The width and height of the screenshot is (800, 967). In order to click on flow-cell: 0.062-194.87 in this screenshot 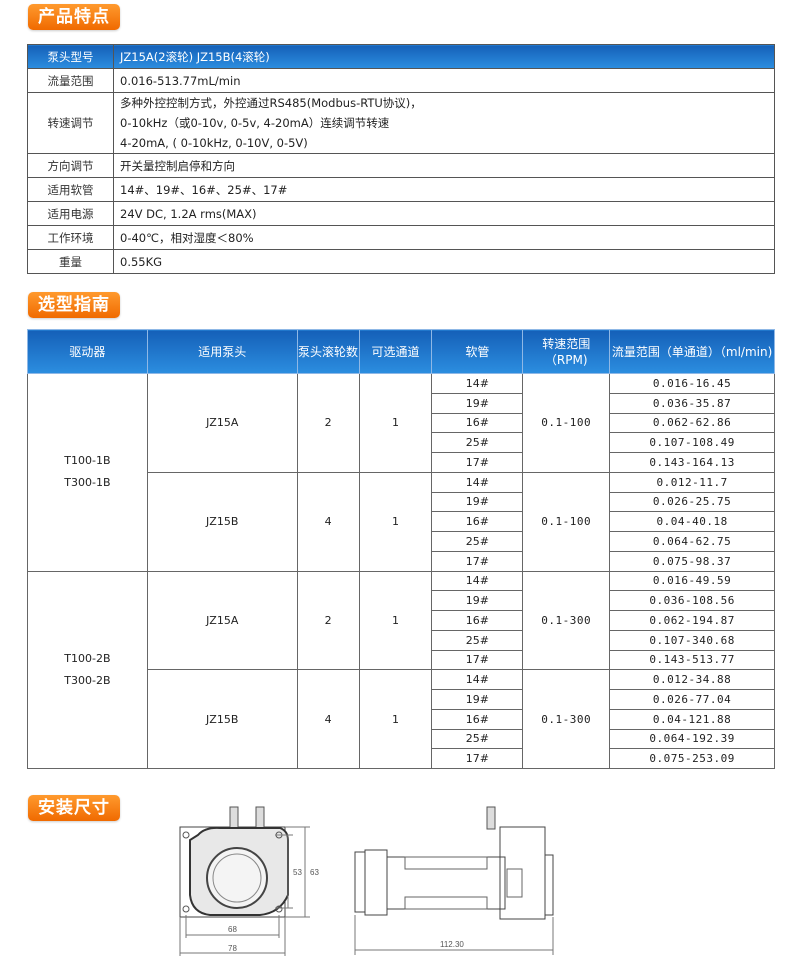, I will do `click(692, 620)`.